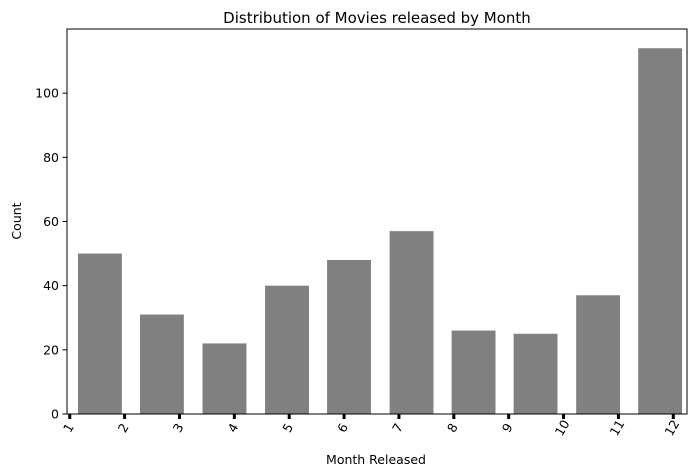 Image resolution: width=695 pixels, height=476 pixels. What do you see at coordinates (507, 428) in the screenshot?
I see `x-tick-label-9: 9` at bounding box center [507, 428].